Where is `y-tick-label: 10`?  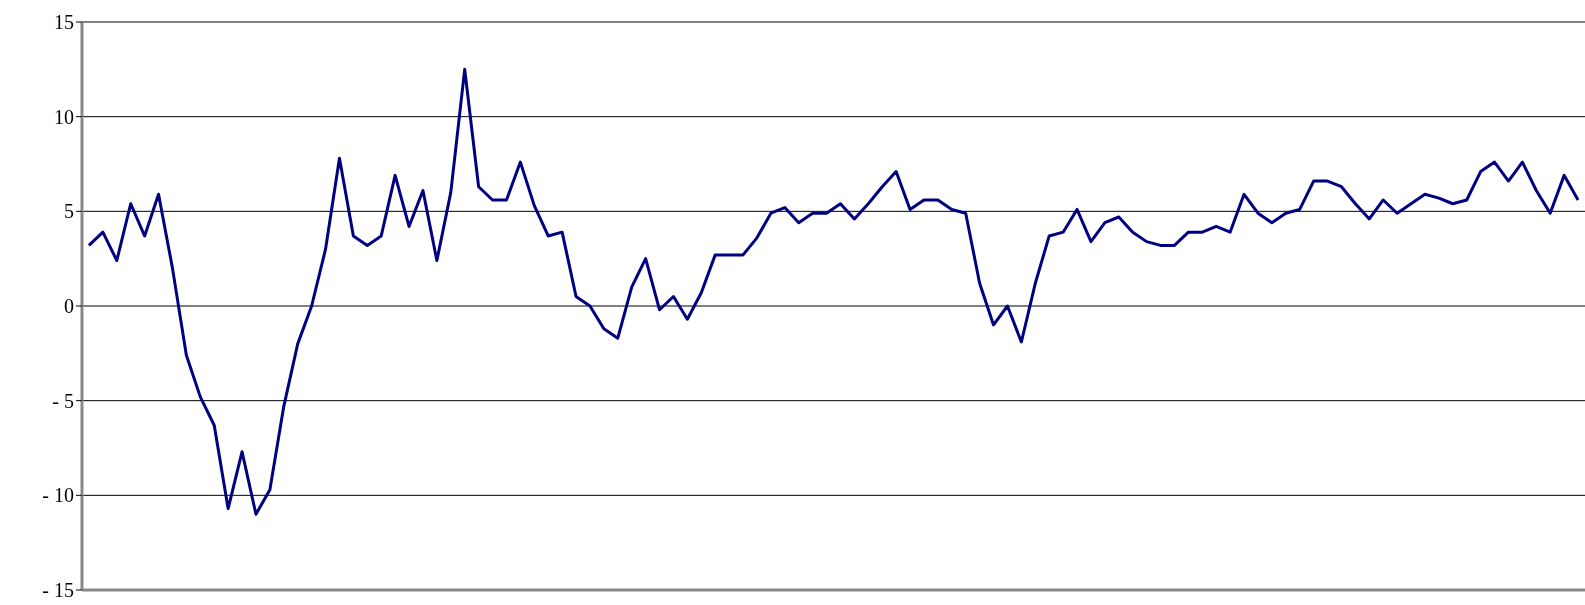
y-tick-label: 10 is located at coordinates (64, 116).